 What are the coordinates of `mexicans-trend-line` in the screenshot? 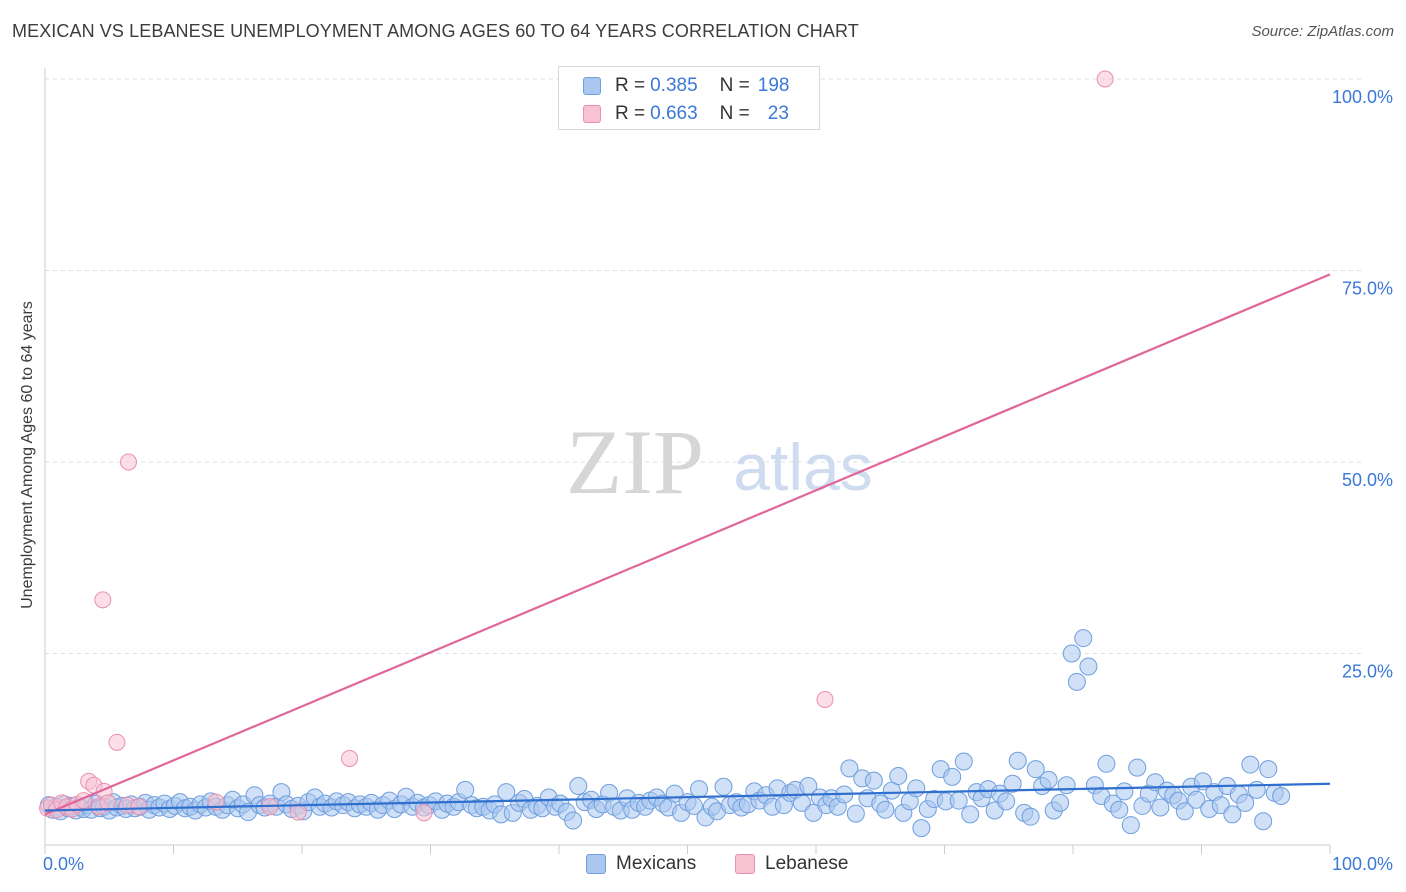 It's located at (687, 797).